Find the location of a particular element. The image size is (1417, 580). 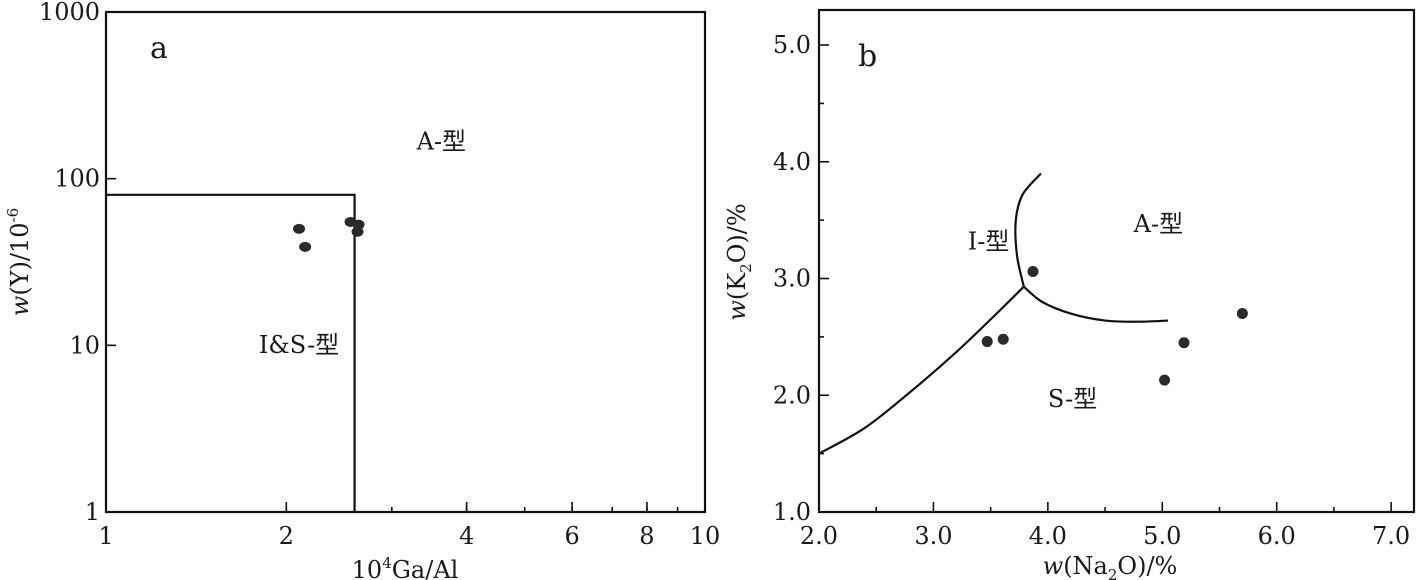

chart-b-xlabel-pre: (Na is located at coordinates (1085, 566).